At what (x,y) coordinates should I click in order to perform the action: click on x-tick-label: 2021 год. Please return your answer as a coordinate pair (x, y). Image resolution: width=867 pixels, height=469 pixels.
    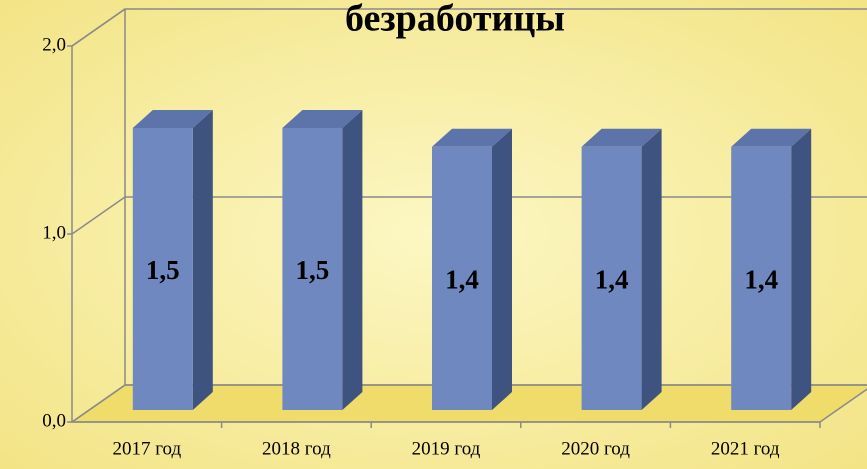
    Looking at the image, I should click on (745, 448).